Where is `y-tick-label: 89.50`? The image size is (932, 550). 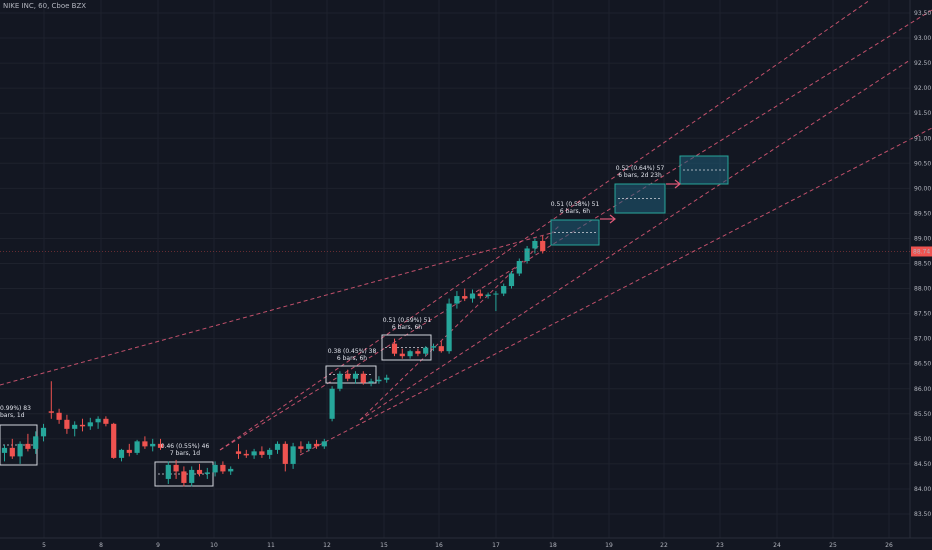 y-tick-label: 89.50 is located at coordinates (922, 213).